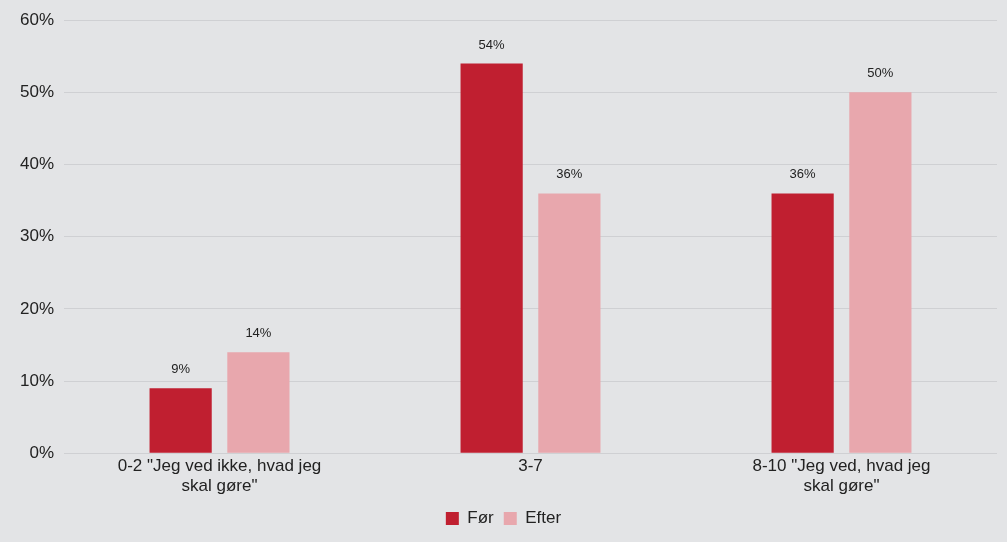 Image resolution: width=1007 pixels, height=542 pixels. Describe the element at coordinates (181, 369) in the screenshot. I see `data-label: 9%` at that location.